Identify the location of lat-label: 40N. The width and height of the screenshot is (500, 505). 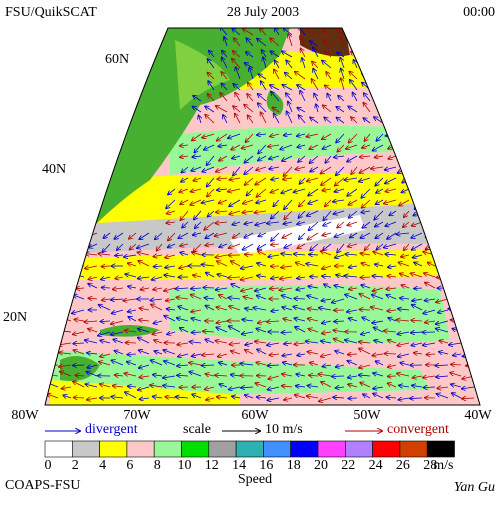
(54, 169).